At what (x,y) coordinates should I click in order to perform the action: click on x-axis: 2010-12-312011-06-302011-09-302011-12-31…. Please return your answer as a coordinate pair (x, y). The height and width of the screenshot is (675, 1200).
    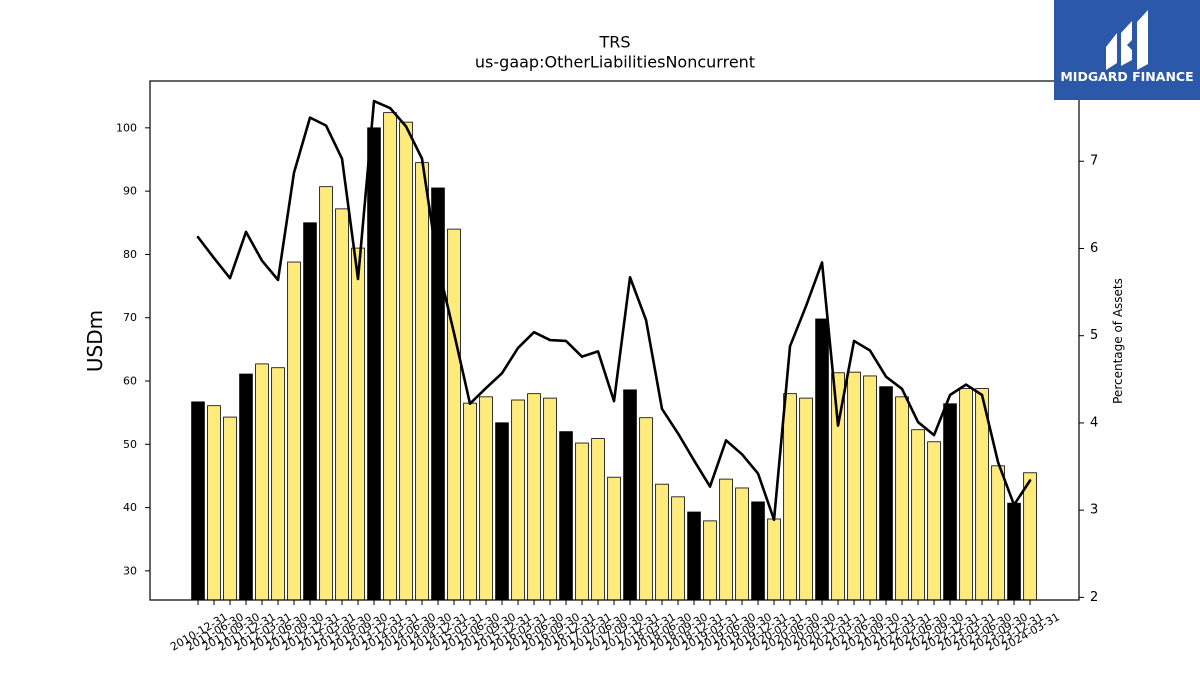
    Looking at the image, I should click on (615, 627).